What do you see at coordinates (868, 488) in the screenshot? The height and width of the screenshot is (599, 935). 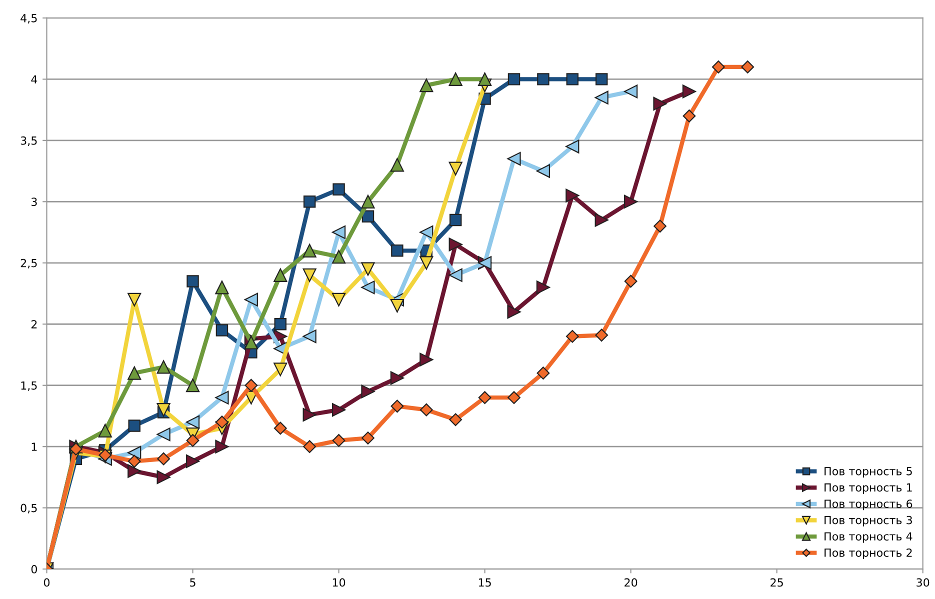 I see `legend-label: Пов торность 1` at bounding box center [868, 488].